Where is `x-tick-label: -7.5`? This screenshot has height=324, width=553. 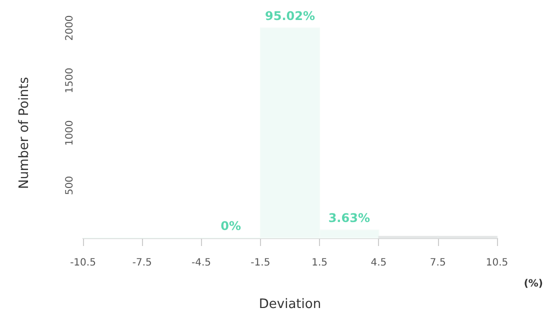 x-tick-label: -7.5 is located at coordinates (142, 263).